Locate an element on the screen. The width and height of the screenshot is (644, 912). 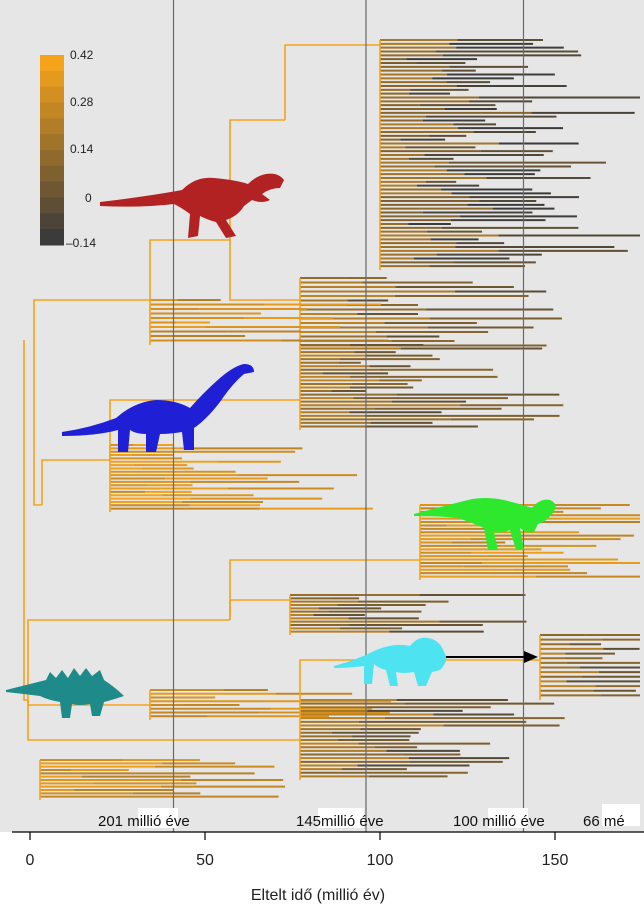
legend-tick-label: 0.28 is located at coordinates (82, 102).